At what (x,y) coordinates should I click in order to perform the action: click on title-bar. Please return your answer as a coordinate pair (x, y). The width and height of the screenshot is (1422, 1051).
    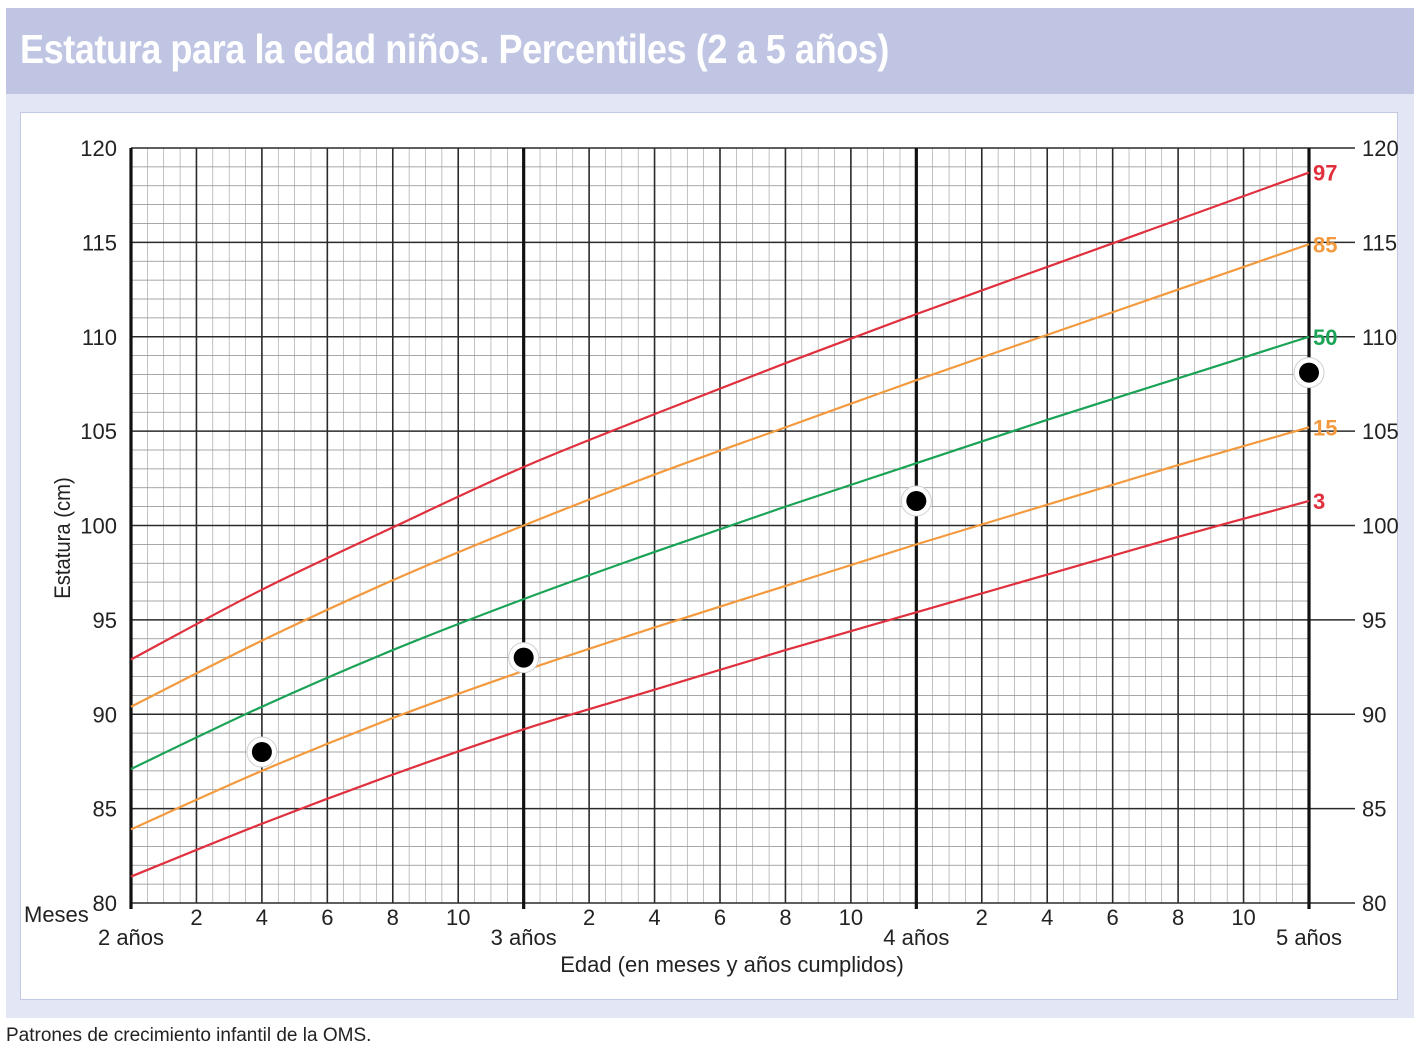
    Looking at the image, I should click on (710, 51).